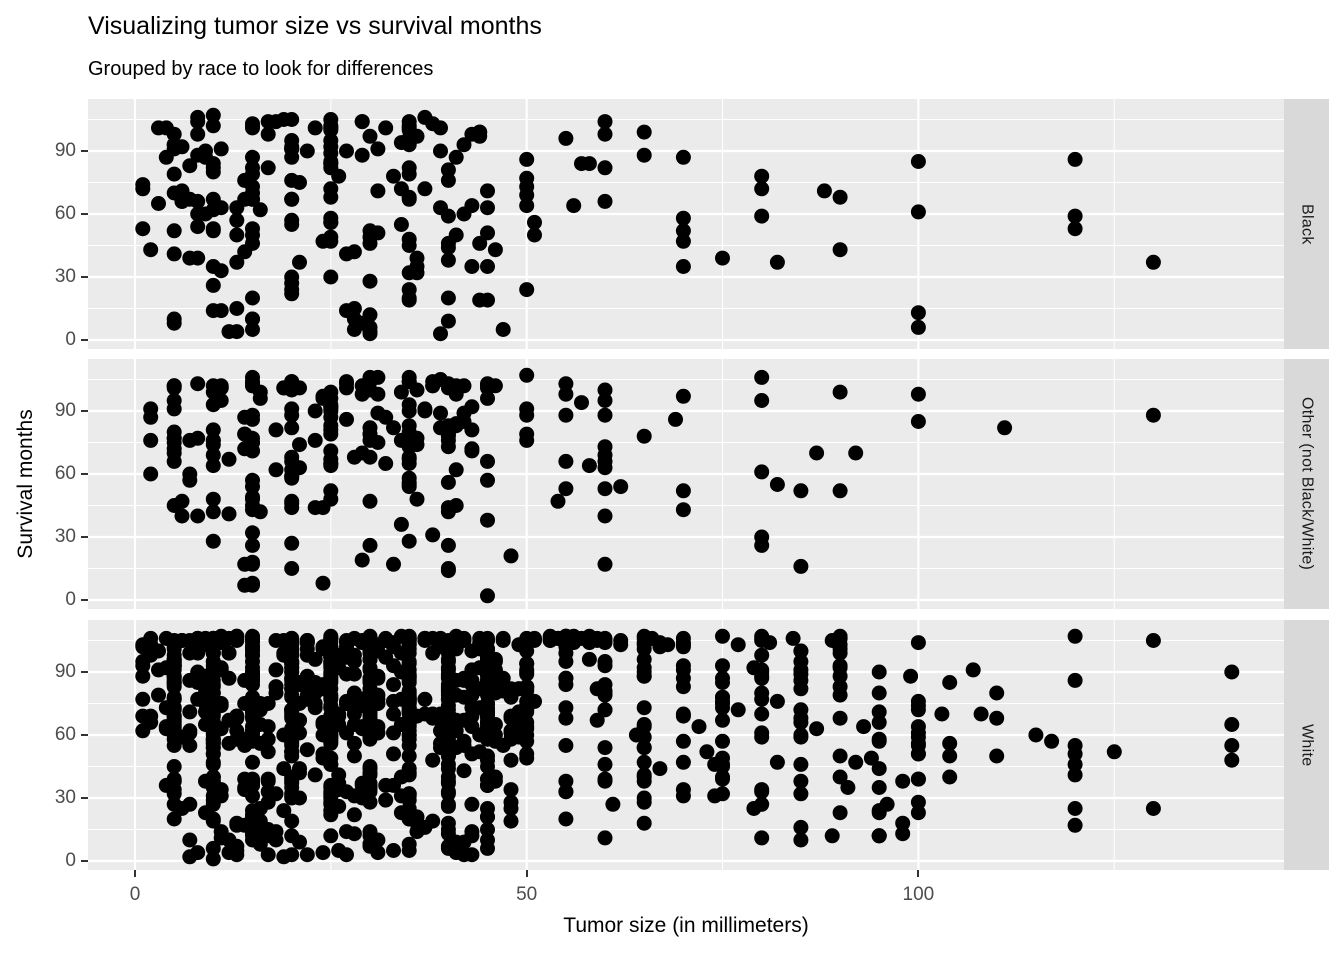 The image size is (1344, 960). I want to click on y-tick-label: 30, so click(65, 276).